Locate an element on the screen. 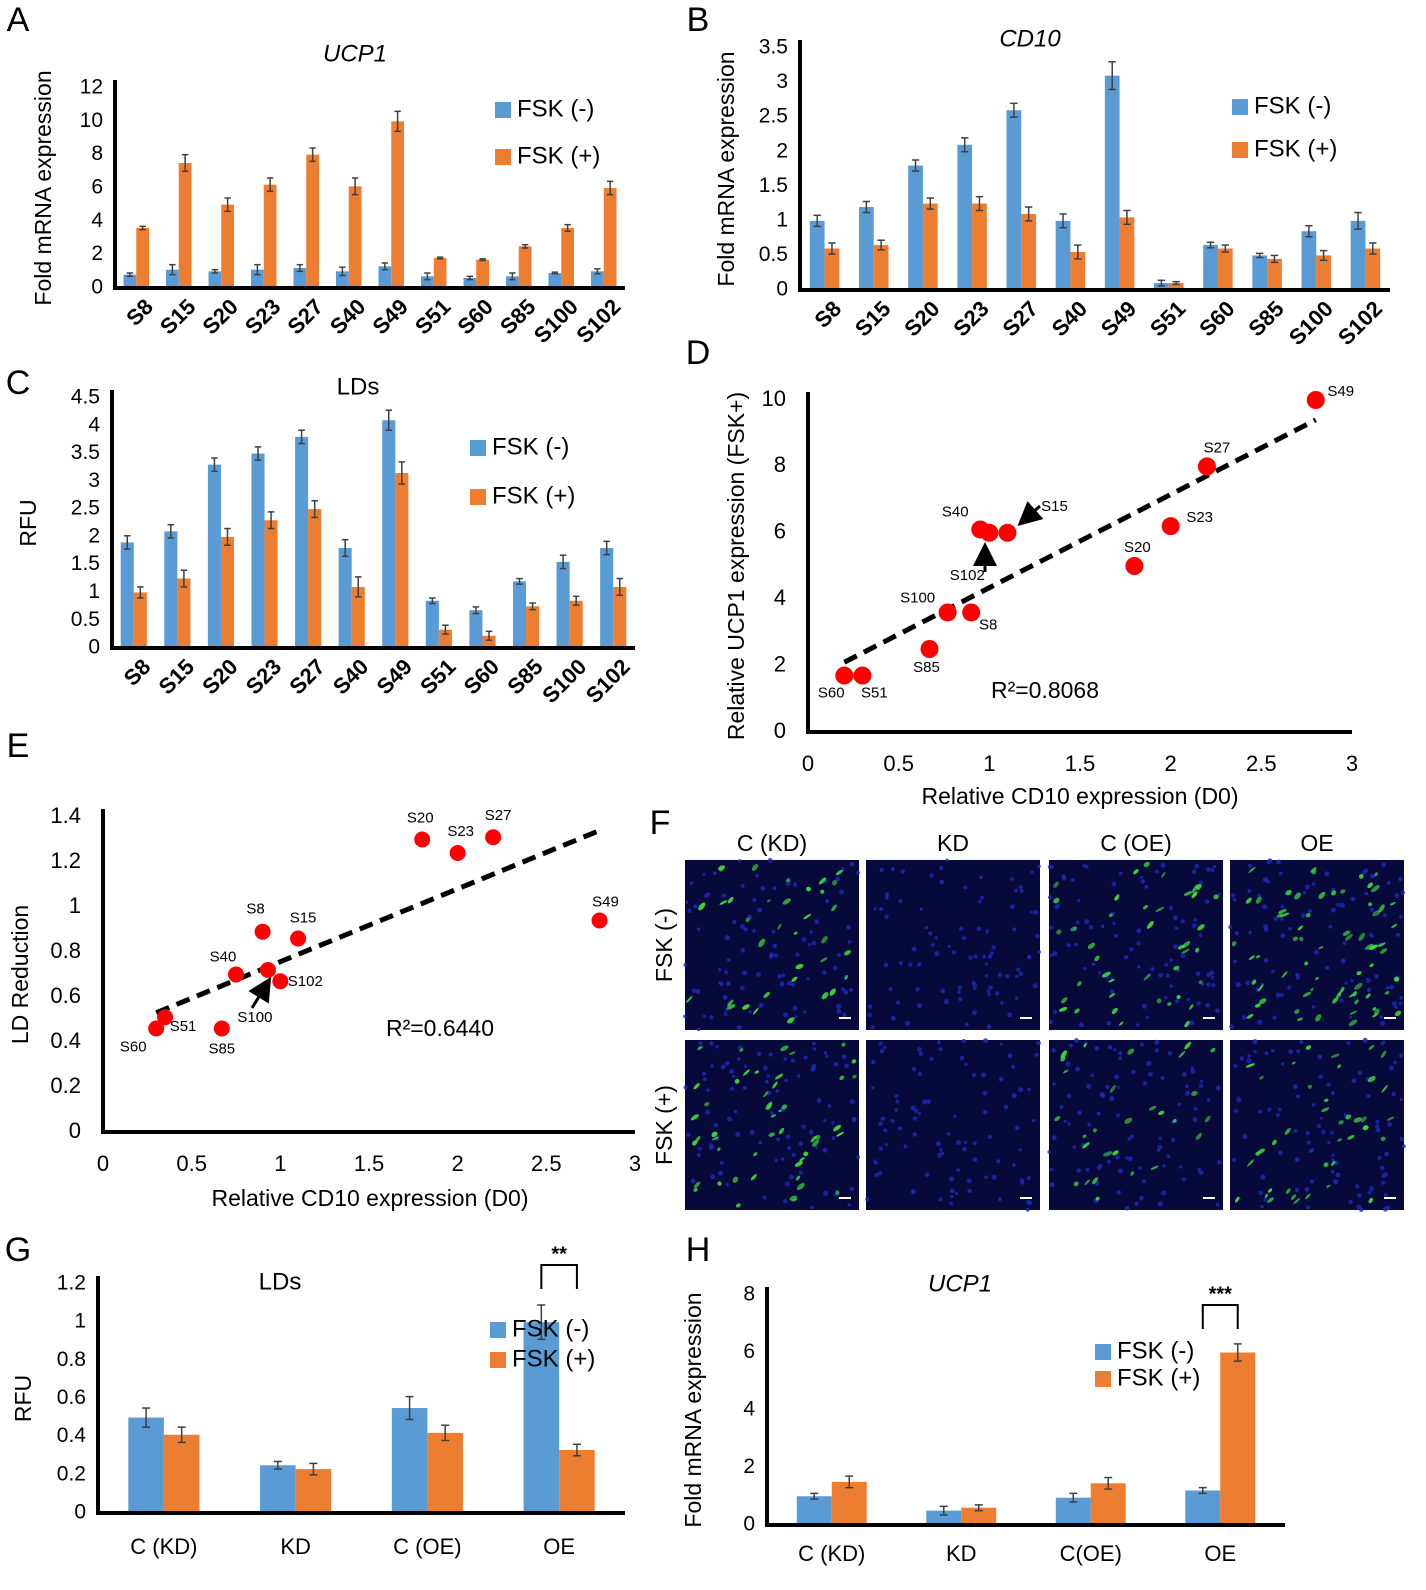 The height and width of the screenshot is (1590, 1426). x-tick-label: S8 is located at coordinates (139, 312).